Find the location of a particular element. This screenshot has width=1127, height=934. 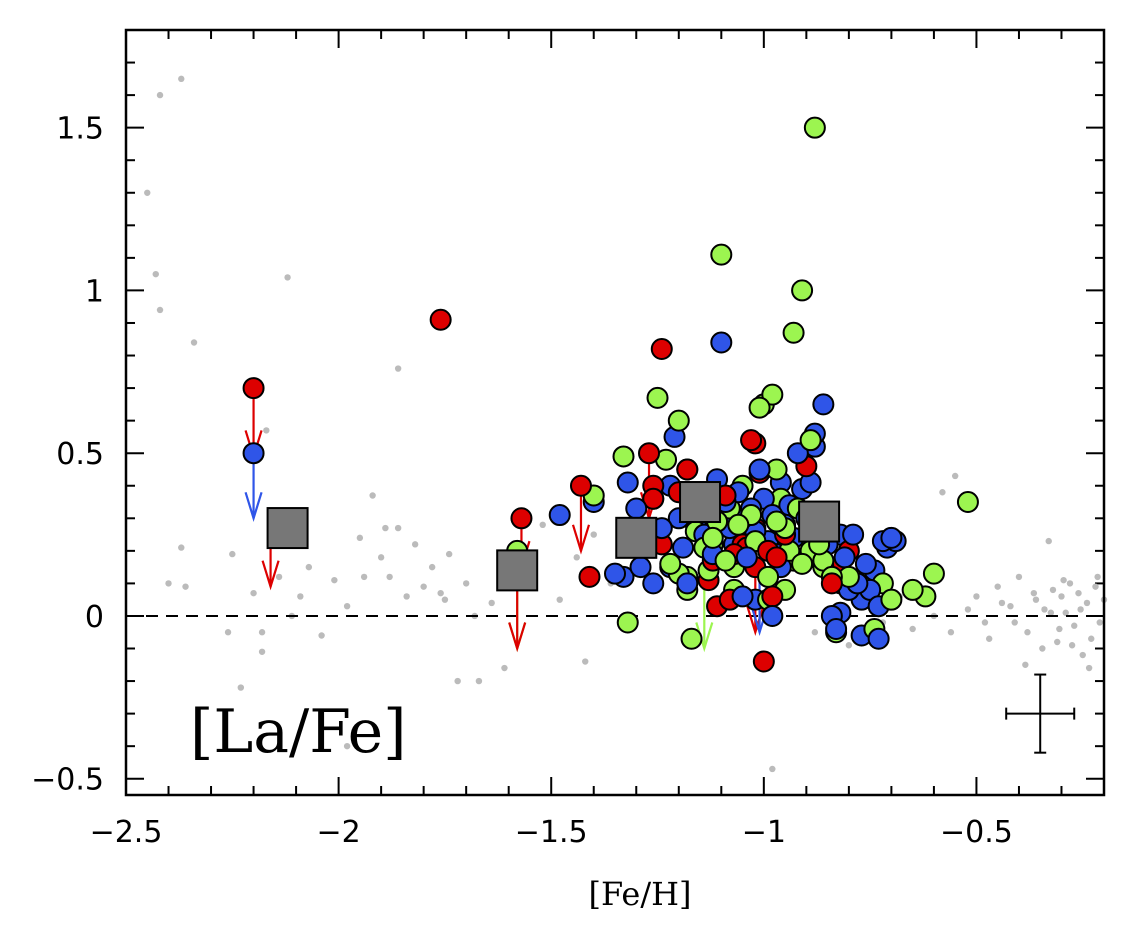

y-tick-label: 0.5 is located at coordinates (80, 454).